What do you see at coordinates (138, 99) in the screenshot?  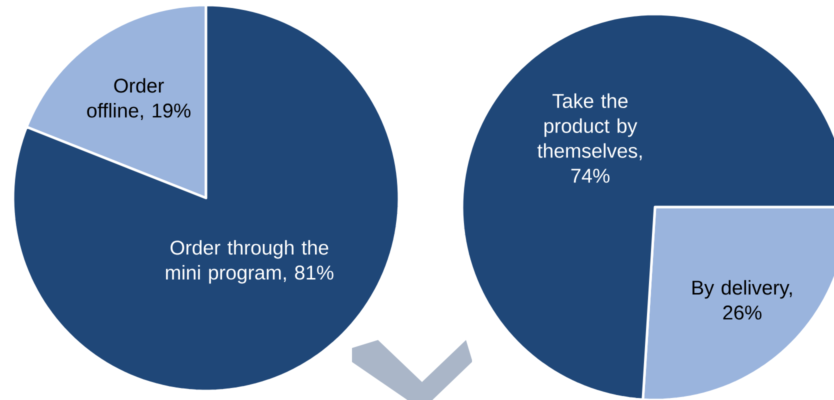 I see `slice-label: Order offline, 19%` at bounding box center [138, 99].